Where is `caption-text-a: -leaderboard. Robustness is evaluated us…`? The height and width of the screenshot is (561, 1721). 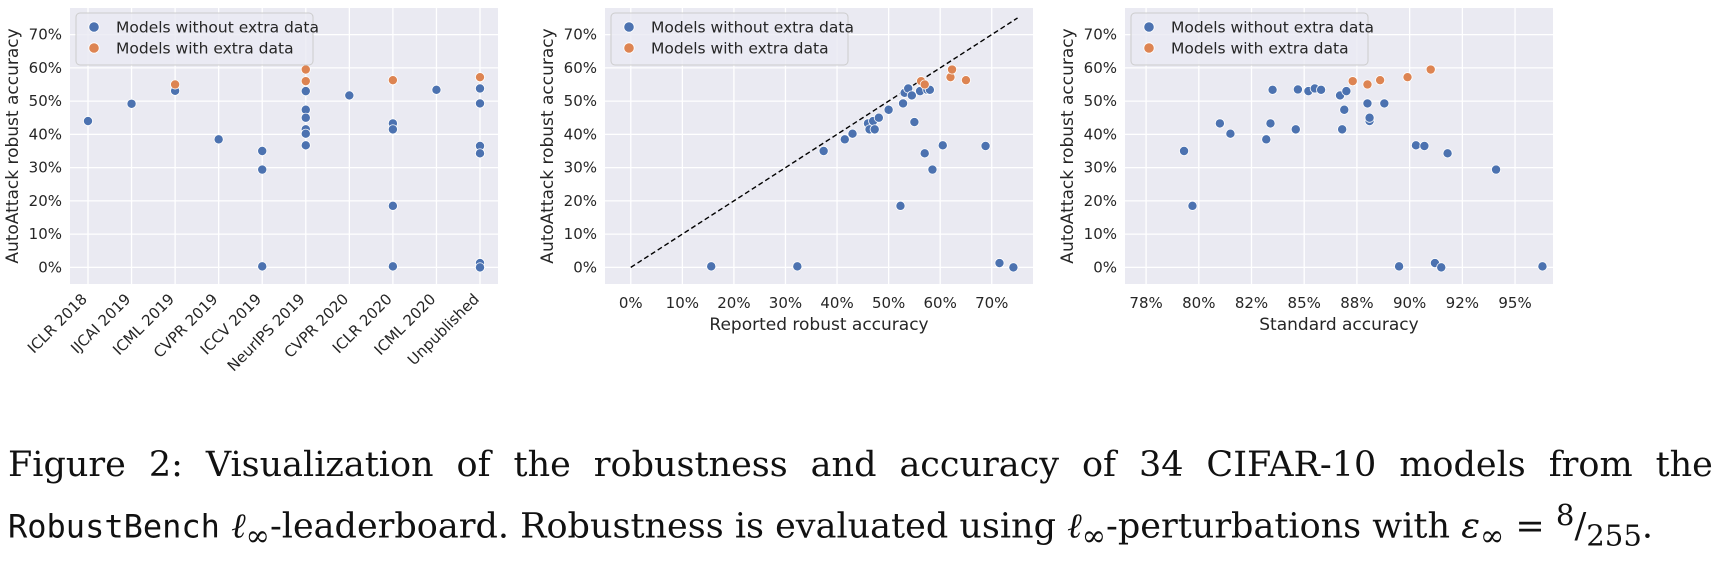 caption-text-a: -leaderboard. Robustness is evaluated us… is located at coordinates (663, 526).